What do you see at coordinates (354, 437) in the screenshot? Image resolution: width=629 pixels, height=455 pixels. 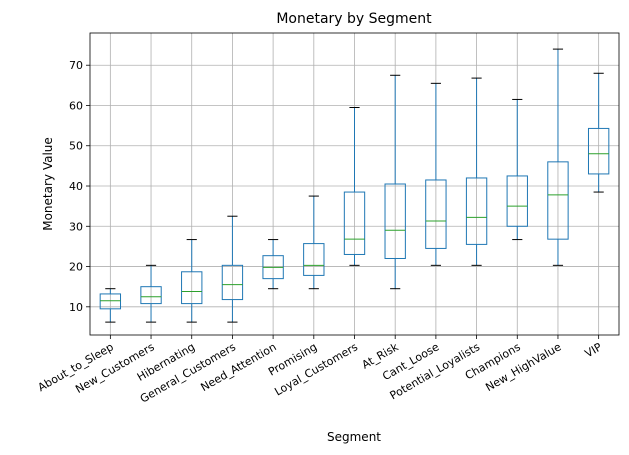 I see `x-axis-label: Segment` at bounding box center [354, 437].